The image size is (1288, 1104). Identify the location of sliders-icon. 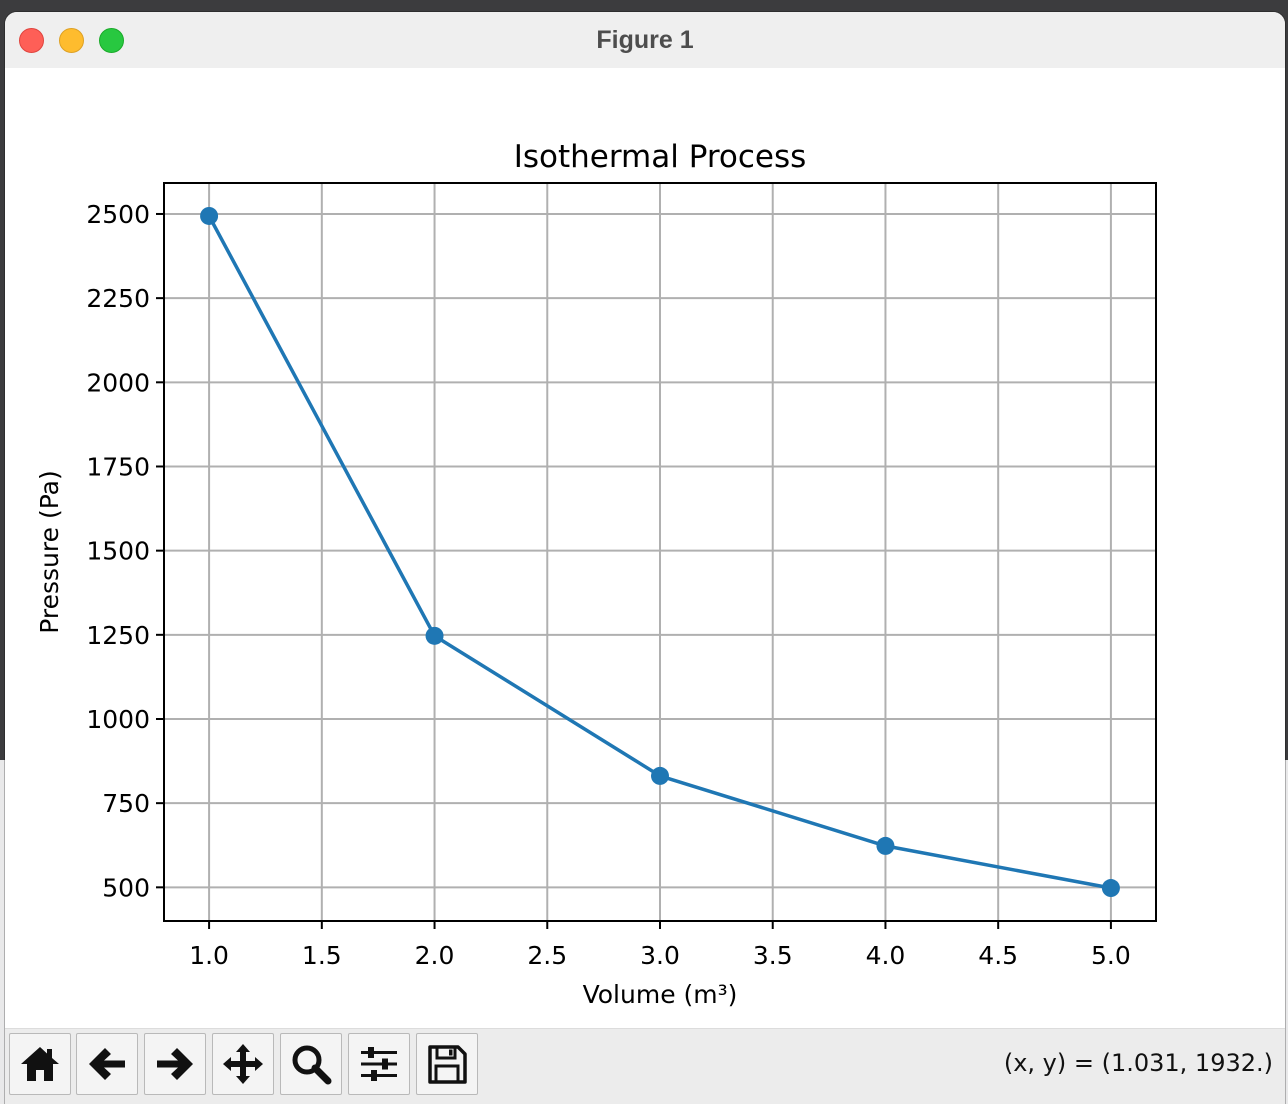
(379, 1064).